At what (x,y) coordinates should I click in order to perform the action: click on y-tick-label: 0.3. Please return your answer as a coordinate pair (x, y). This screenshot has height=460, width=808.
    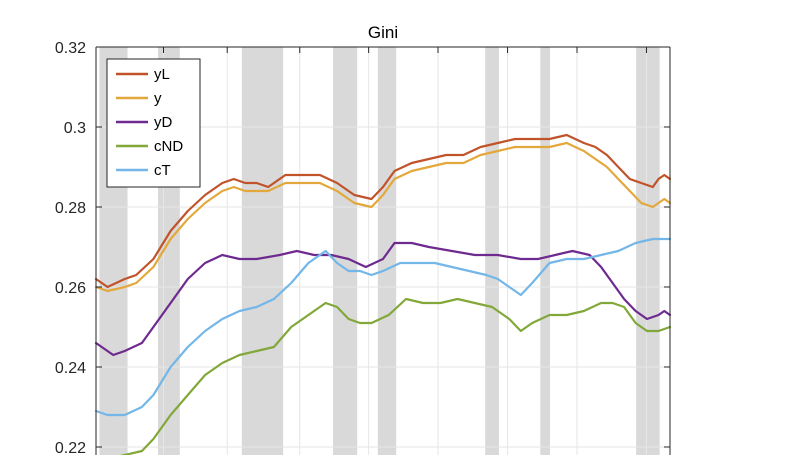
    Looking at the image, I should click on (75, 128).